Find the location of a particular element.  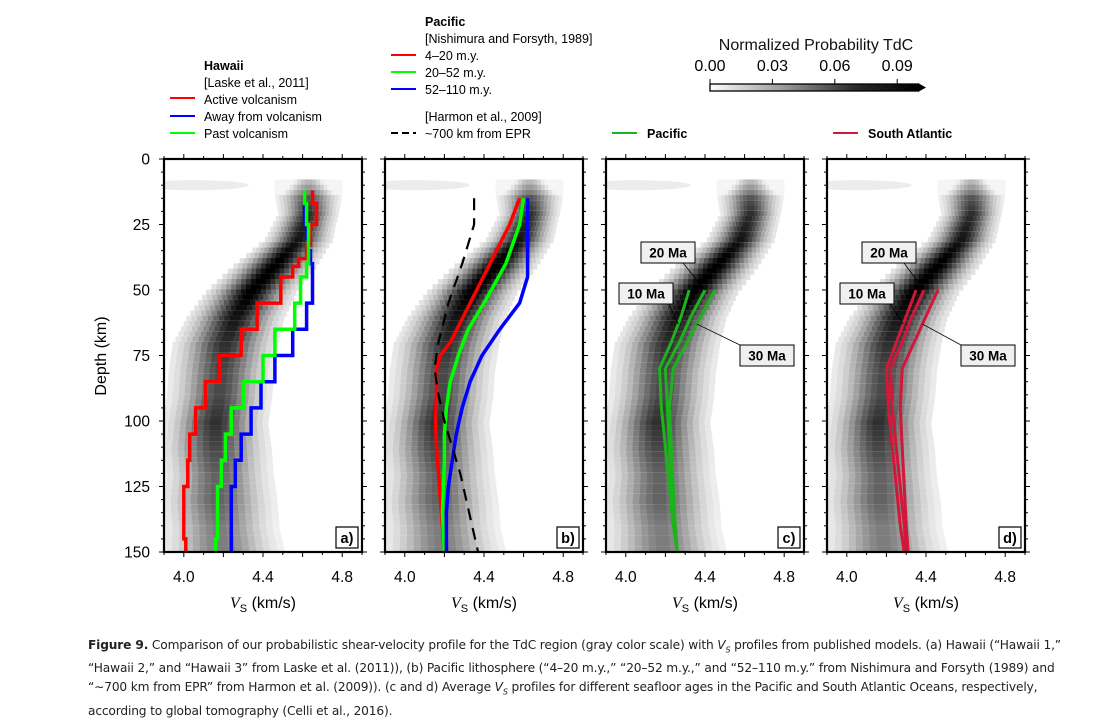

panel-d: 10 Ma 20 Ma 30 Ma 4.0 4.4 4.8 VS (km/s) d) is located at coordinates (926, 384).